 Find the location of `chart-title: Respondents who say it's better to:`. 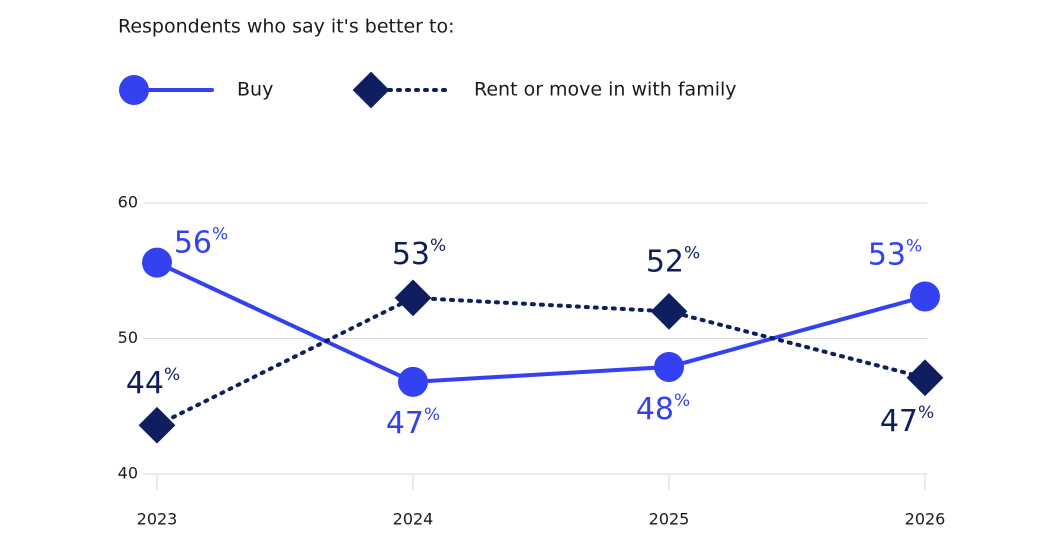

chart-title: Respondents who say it's better to: is located at coordinates (286, 27).